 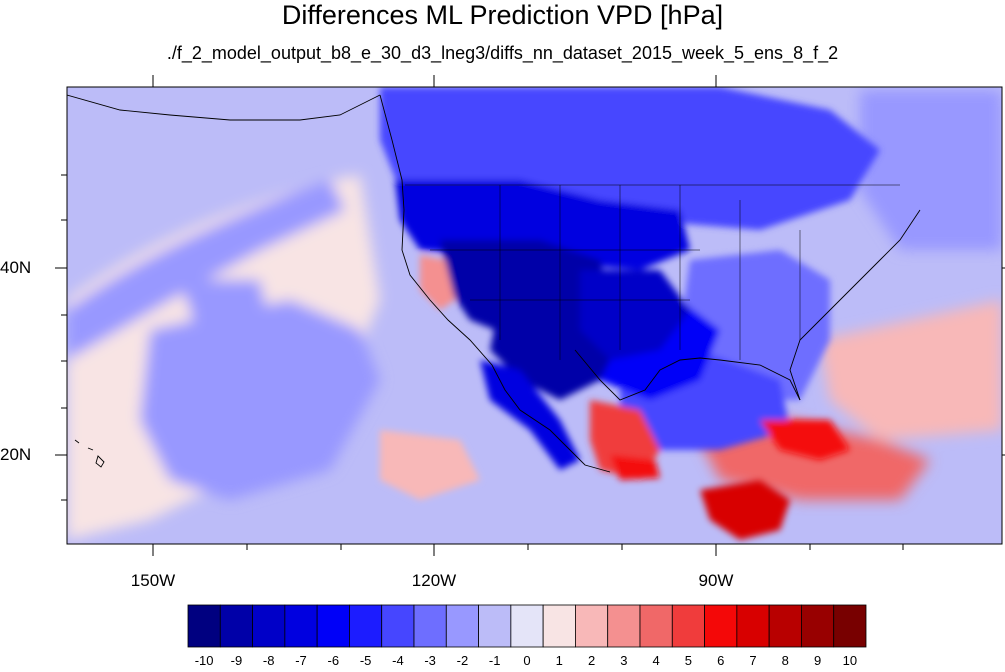 What do you see at coordinates (530, 415) in the screenshot?
I see `region-baja-california` at bounding box center [530, 415].